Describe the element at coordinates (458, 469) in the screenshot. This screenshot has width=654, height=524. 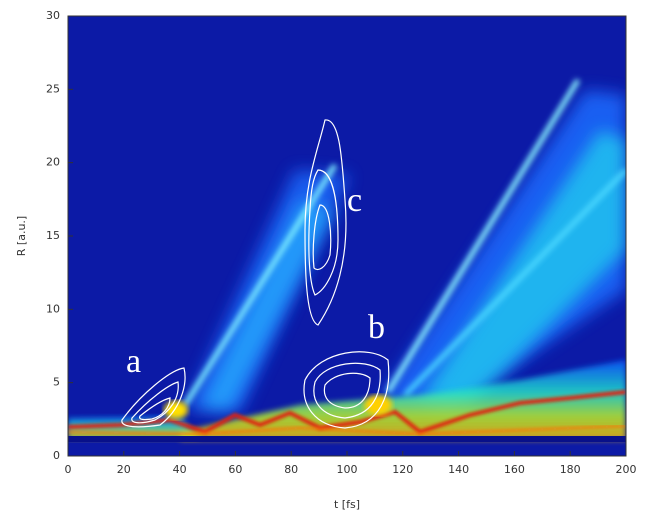
I see `x-tick-label: 140` at that location.